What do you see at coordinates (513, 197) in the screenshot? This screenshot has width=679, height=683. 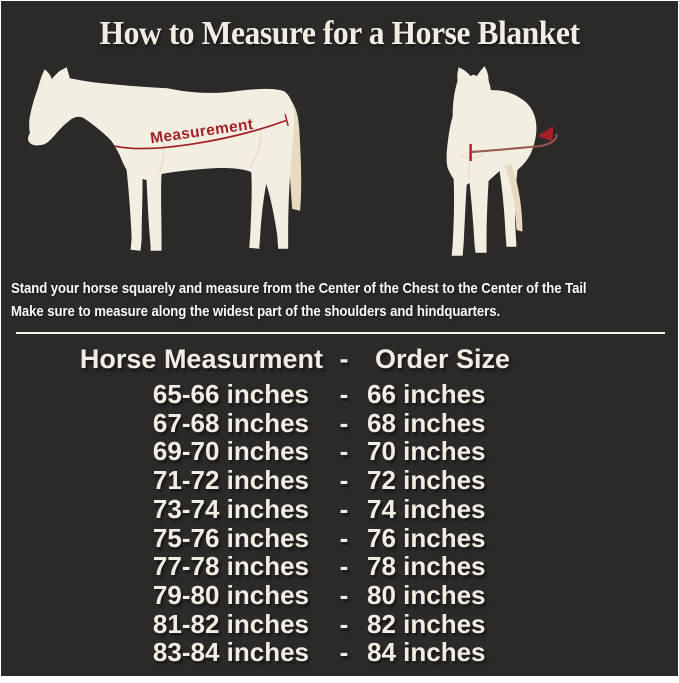 I see `front-horse-tail-shape` at bounding box center [513, 197].